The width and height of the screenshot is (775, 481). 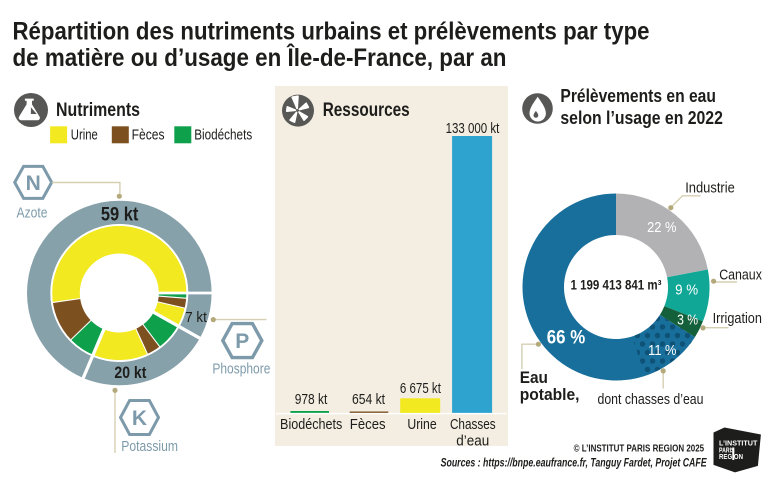 What do you see at coordinates (33, 183) in the screenshot?
I see `svg-text: N` at bounding box center [33, 183].